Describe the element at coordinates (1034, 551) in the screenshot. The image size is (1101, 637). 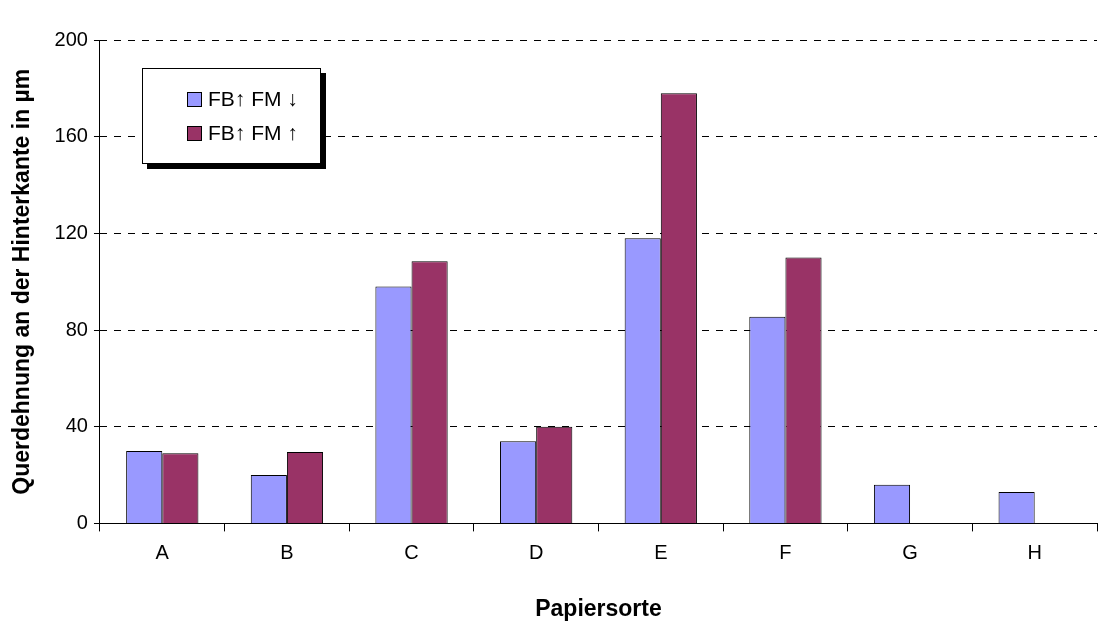
I see `x-tick-label: H` at that location.